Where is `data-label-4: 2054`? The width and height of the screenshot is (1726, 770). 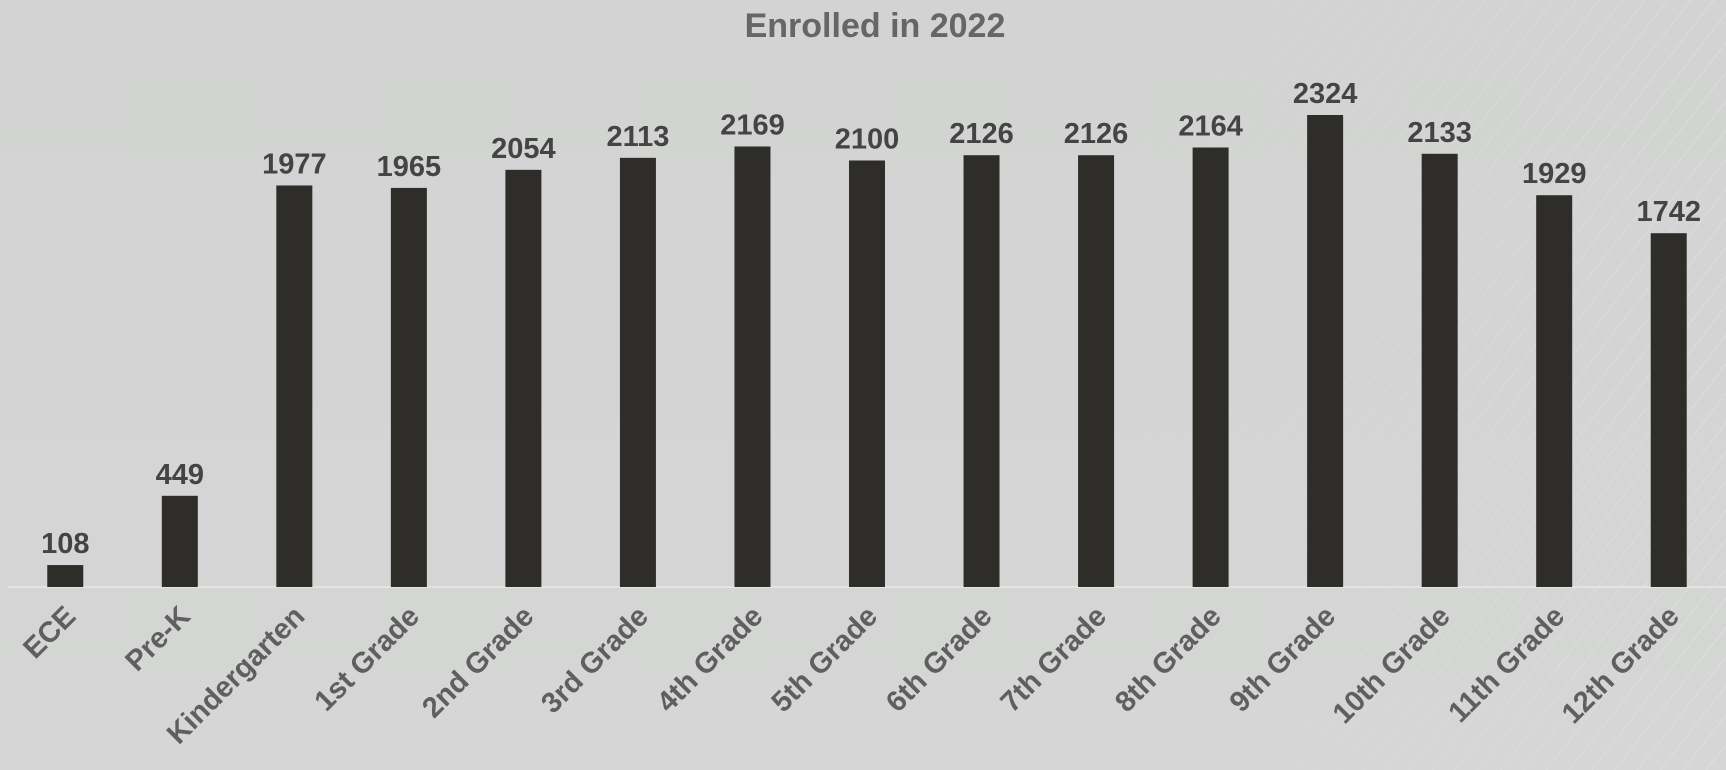 data-label-4: 2054 is located at coordinates (523, 149).